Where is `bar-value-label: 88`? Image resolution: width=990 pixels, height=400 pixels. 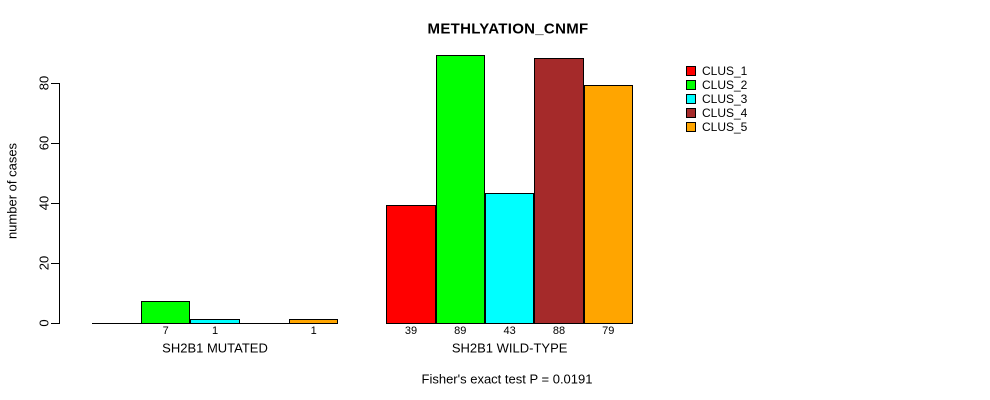
bar-value-label: 88 is located at coordinates (559, 331).